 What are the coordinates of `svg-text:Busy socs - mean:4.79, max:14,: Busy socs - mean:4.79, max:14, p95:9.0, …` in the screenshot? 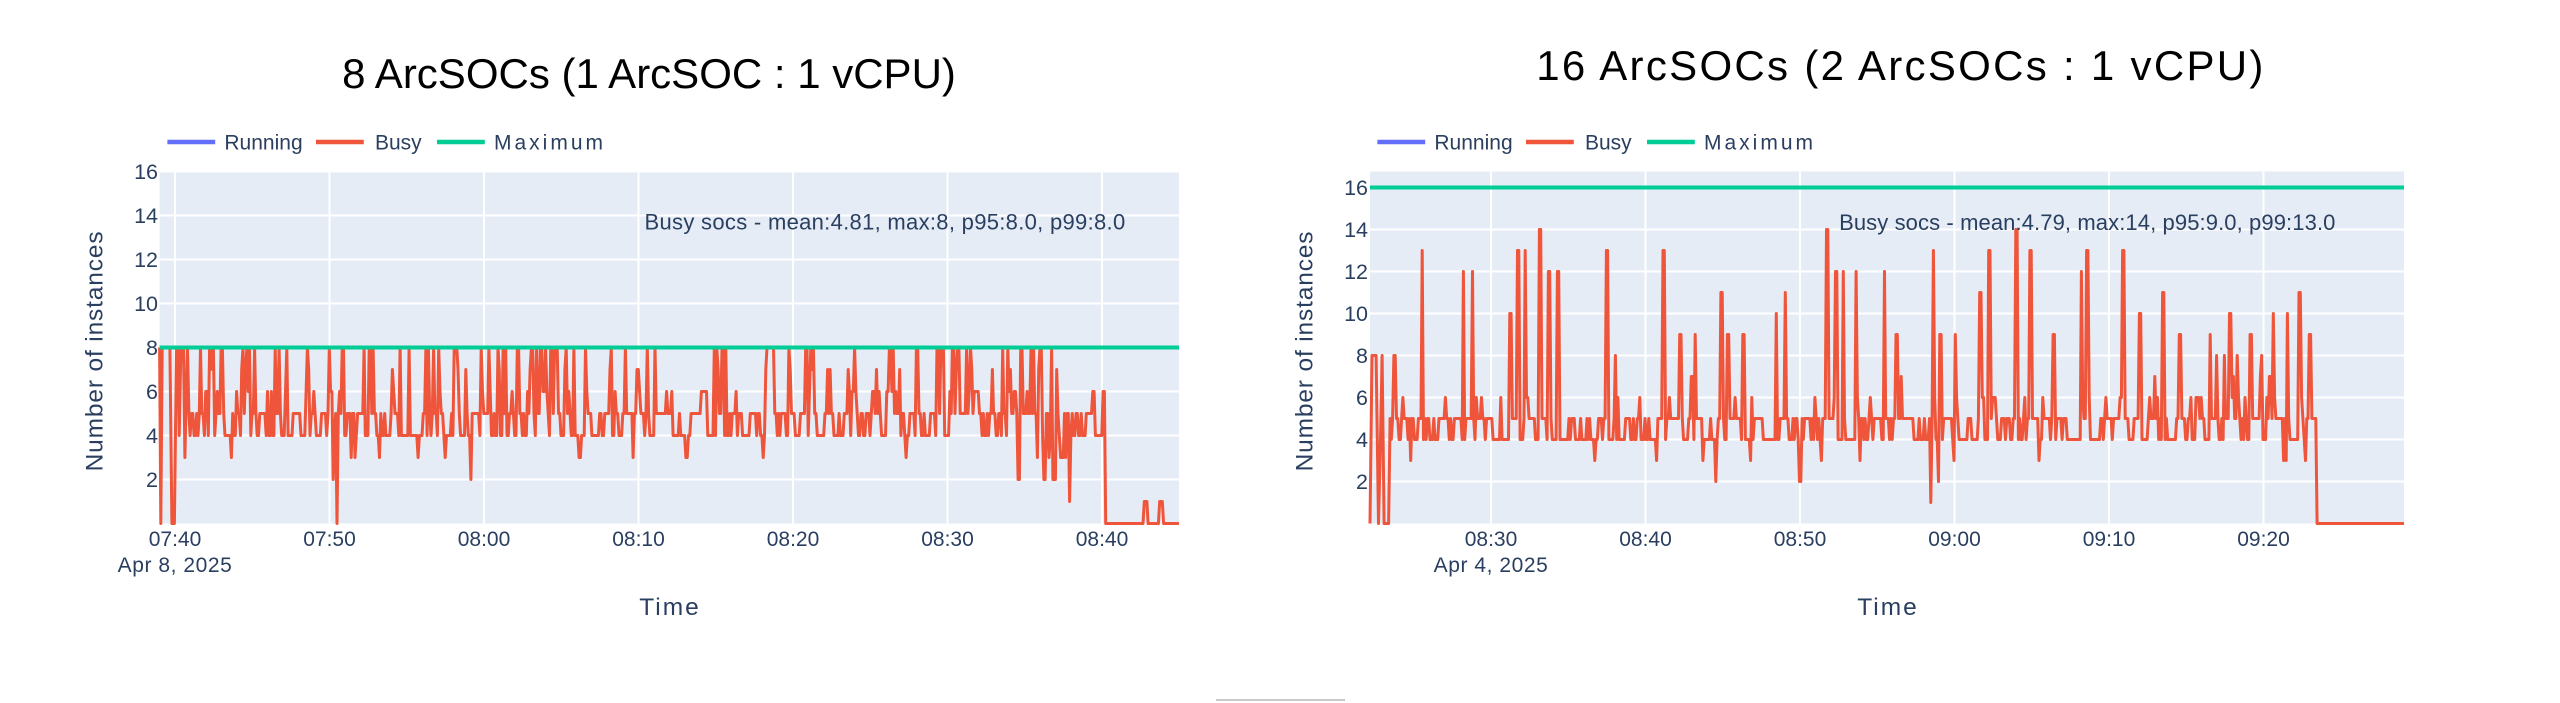 It's located at (2087, 222).